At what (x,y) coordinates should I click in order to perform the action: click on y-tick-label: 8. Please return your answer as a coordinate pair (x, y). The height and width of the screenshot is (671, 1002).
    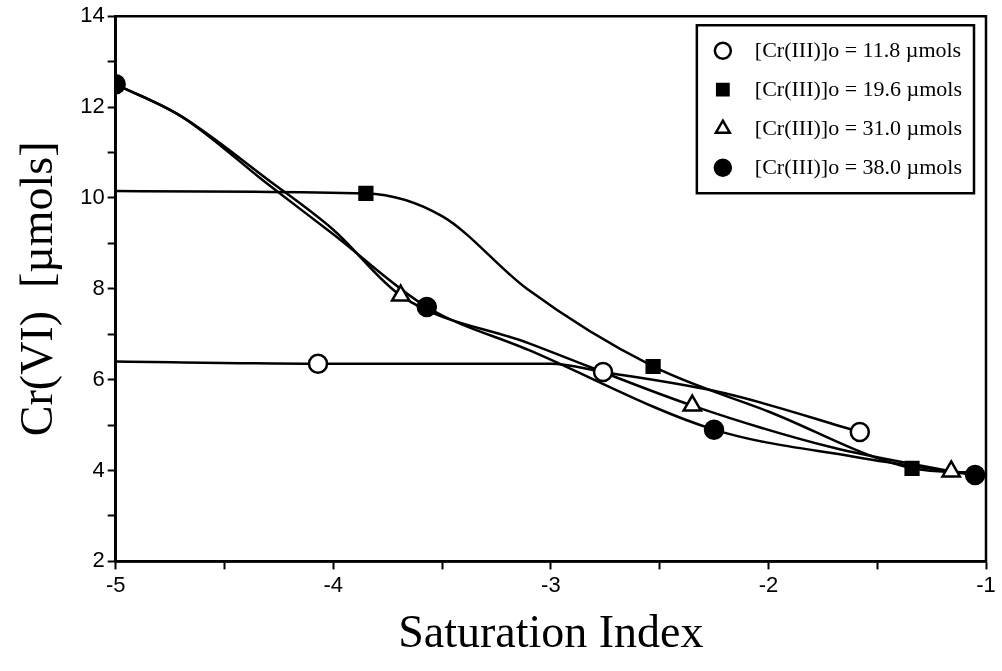
    Looking at the image, I should click on (98, 287).